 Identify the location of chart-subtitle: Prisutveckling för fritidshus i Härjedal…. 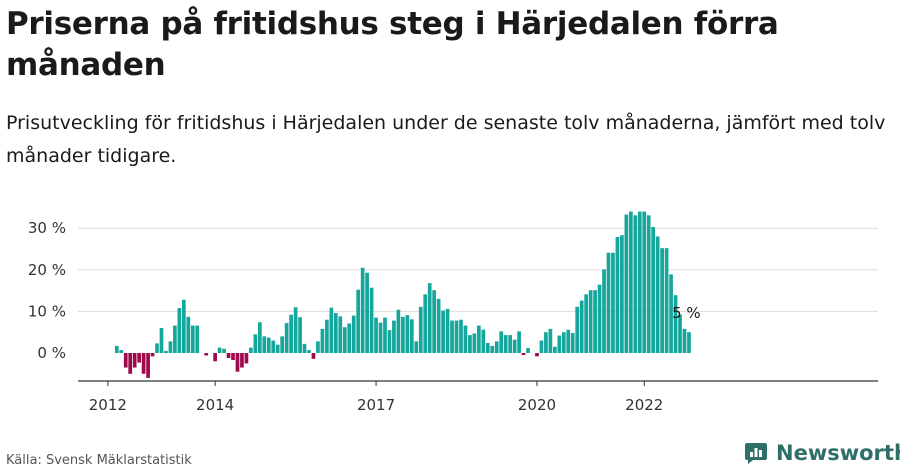
(446, 139).